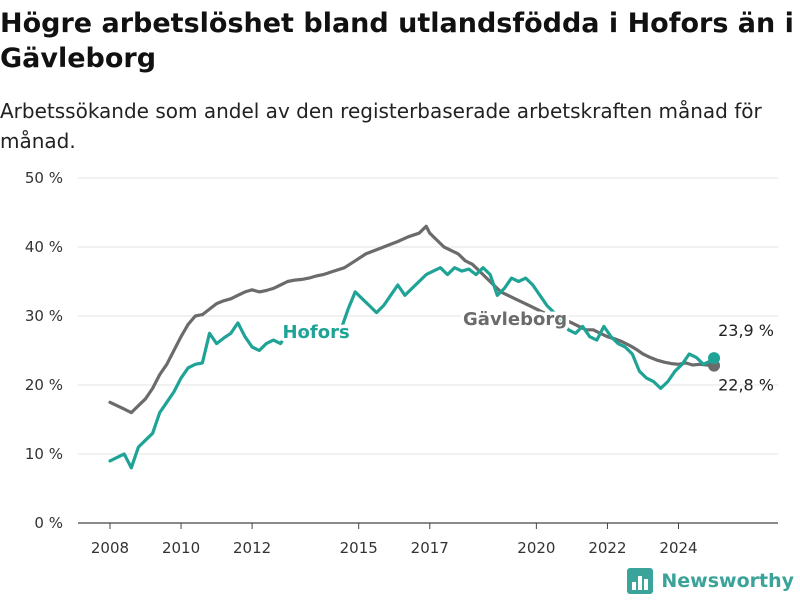 Image resolution: width=800 pixels, height=600 pixels. What do you see at coordinates (430, 548) in the screenshot?
I see `x-tick-label: 2017` at bounding box center [430, 548].